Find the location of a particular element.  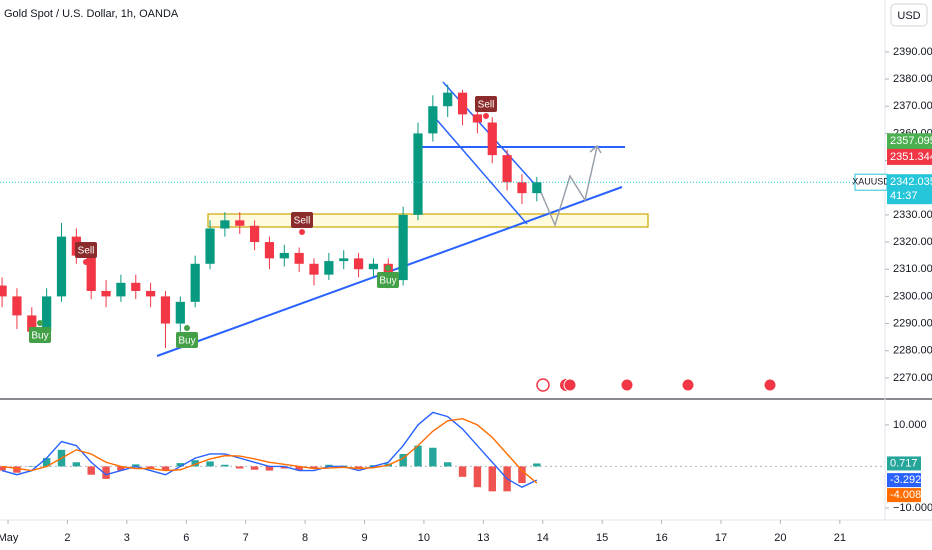

x-tick-label: 2 is located at coordinates (67, 538).